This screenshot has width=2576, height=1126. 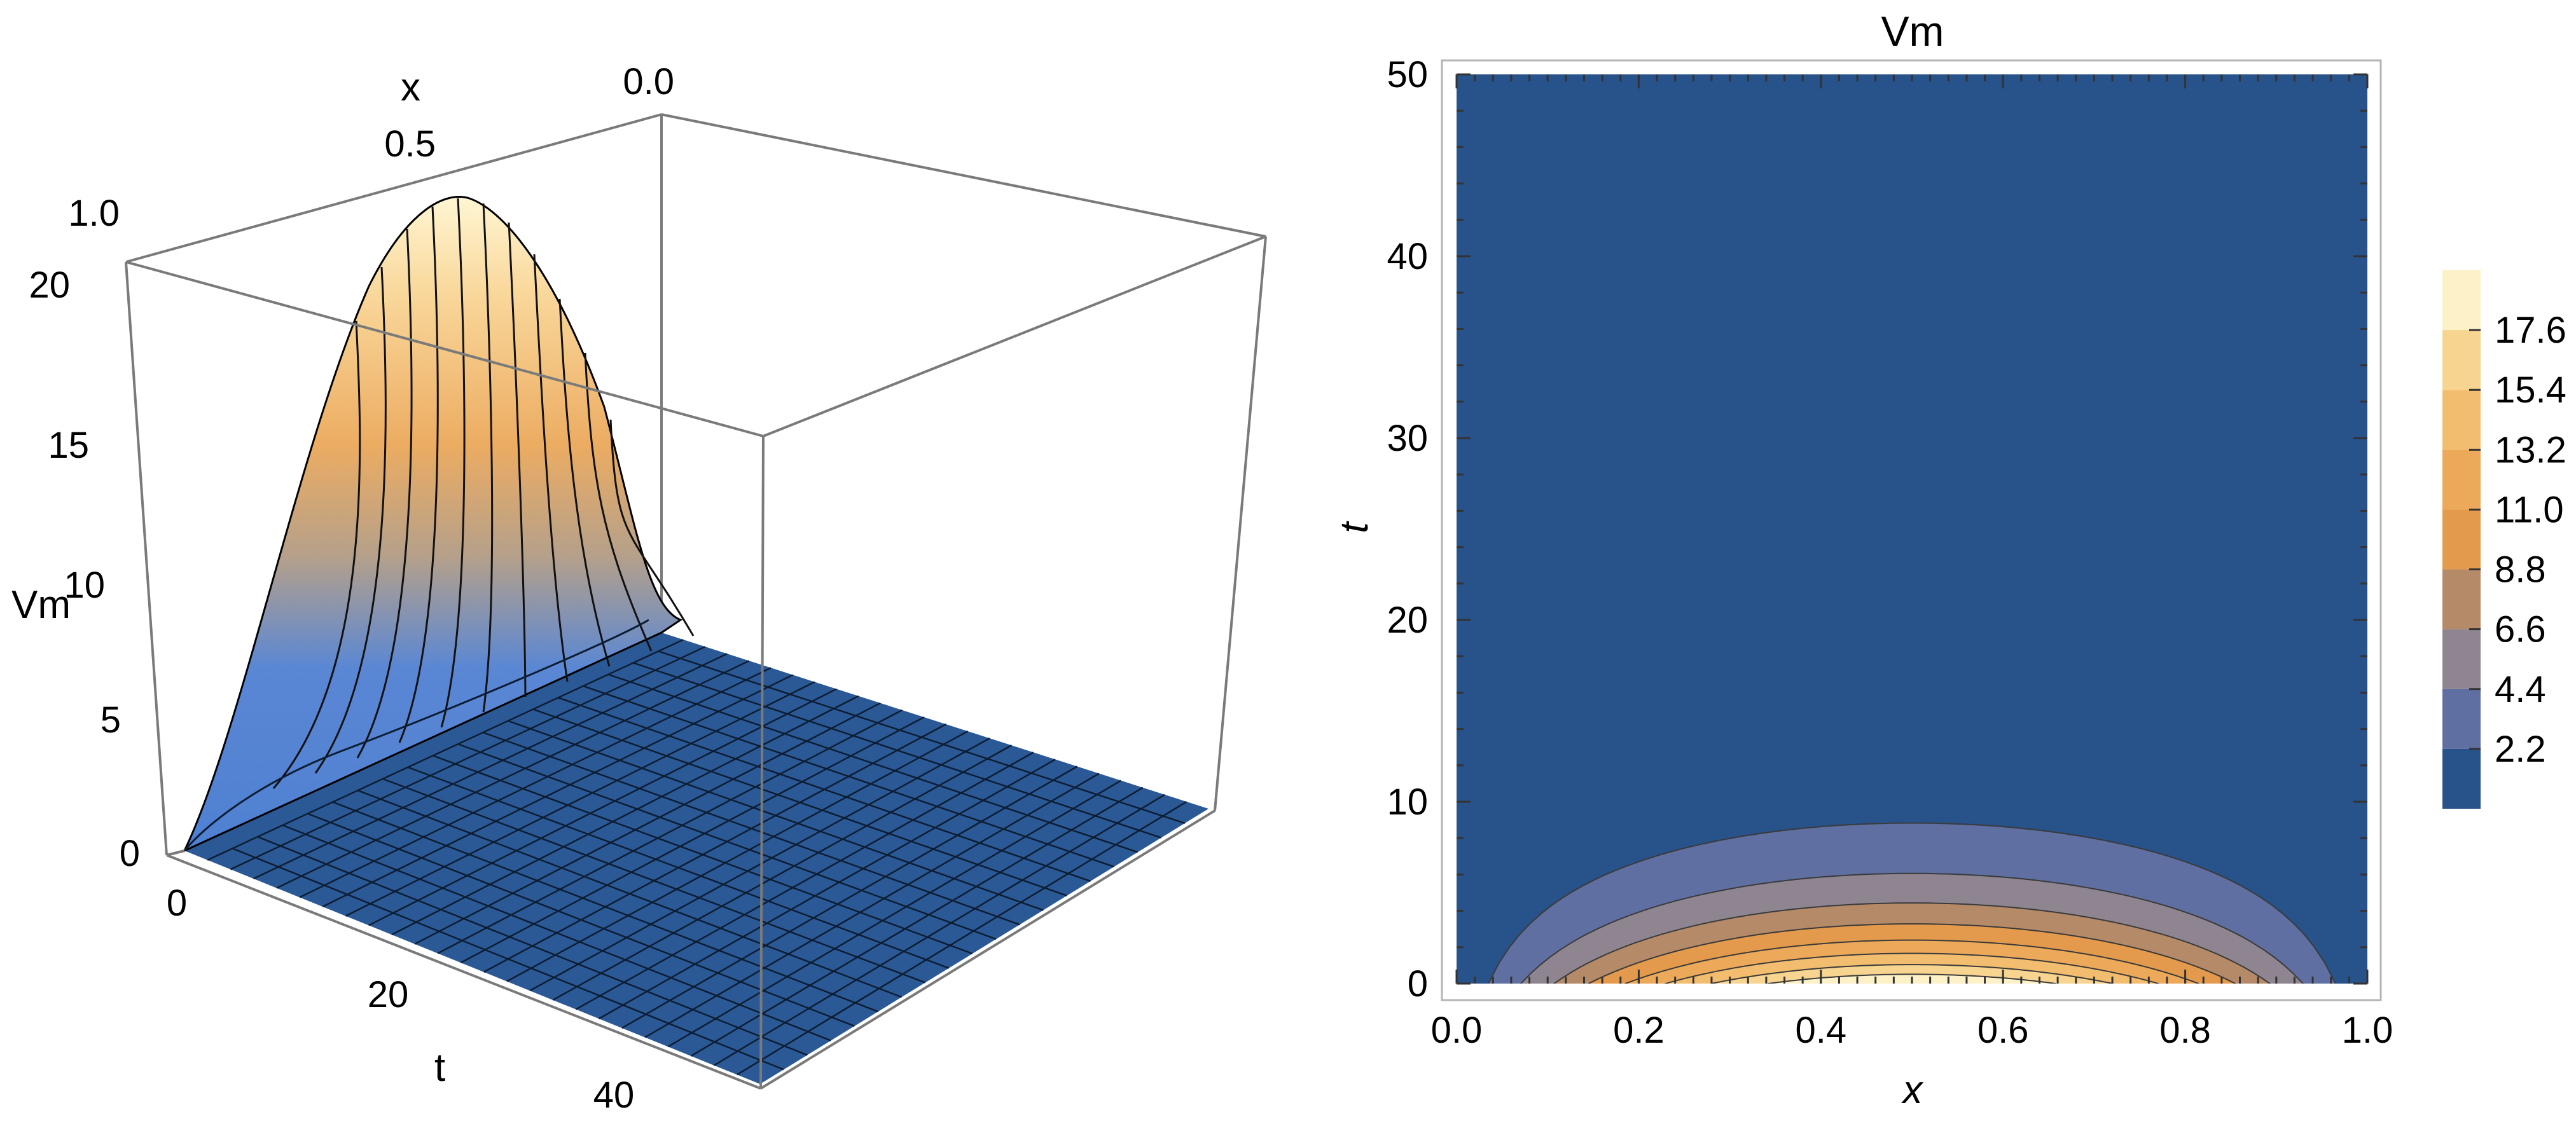 I want to click on contour-bands, so click(x=1912, y=903).